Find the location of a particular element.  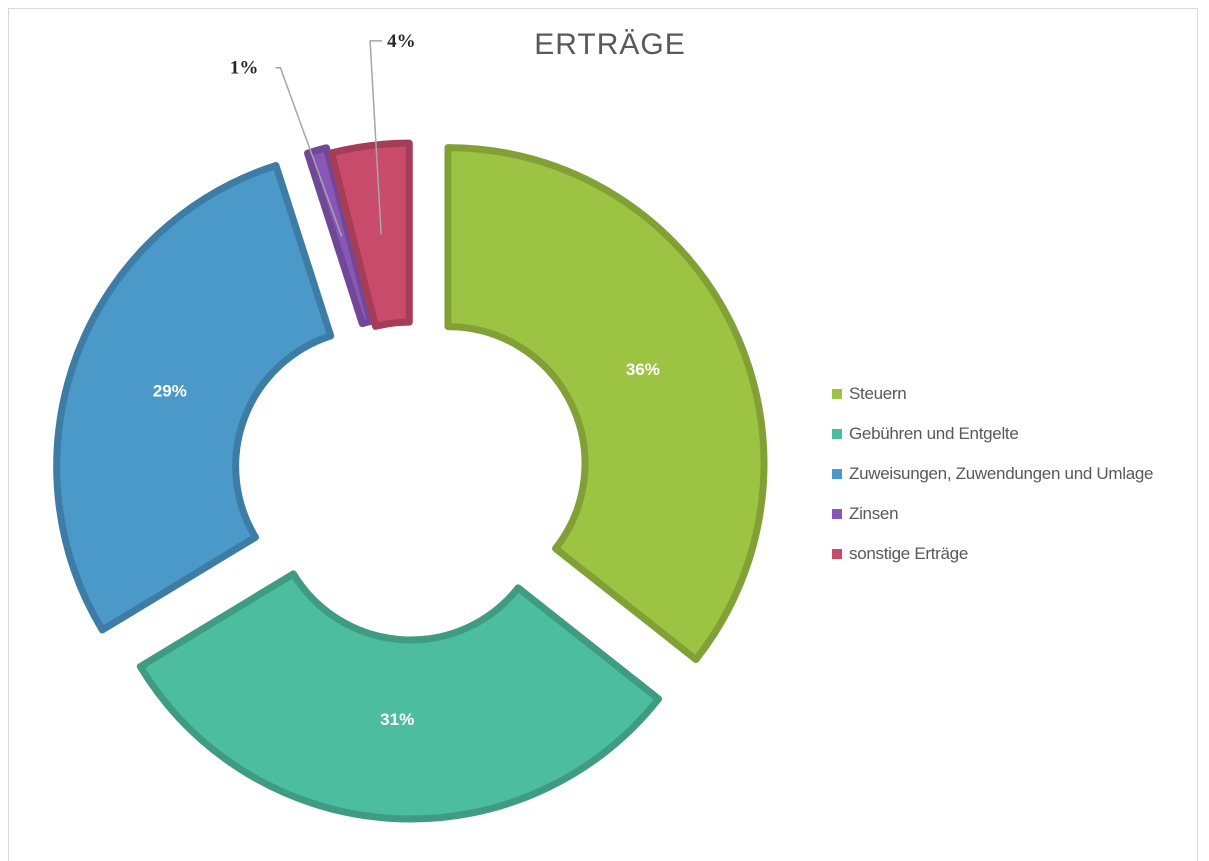

legend-item: Zuweisungen, Zuwendungen und Umlage is located at coordinates (993, 474).